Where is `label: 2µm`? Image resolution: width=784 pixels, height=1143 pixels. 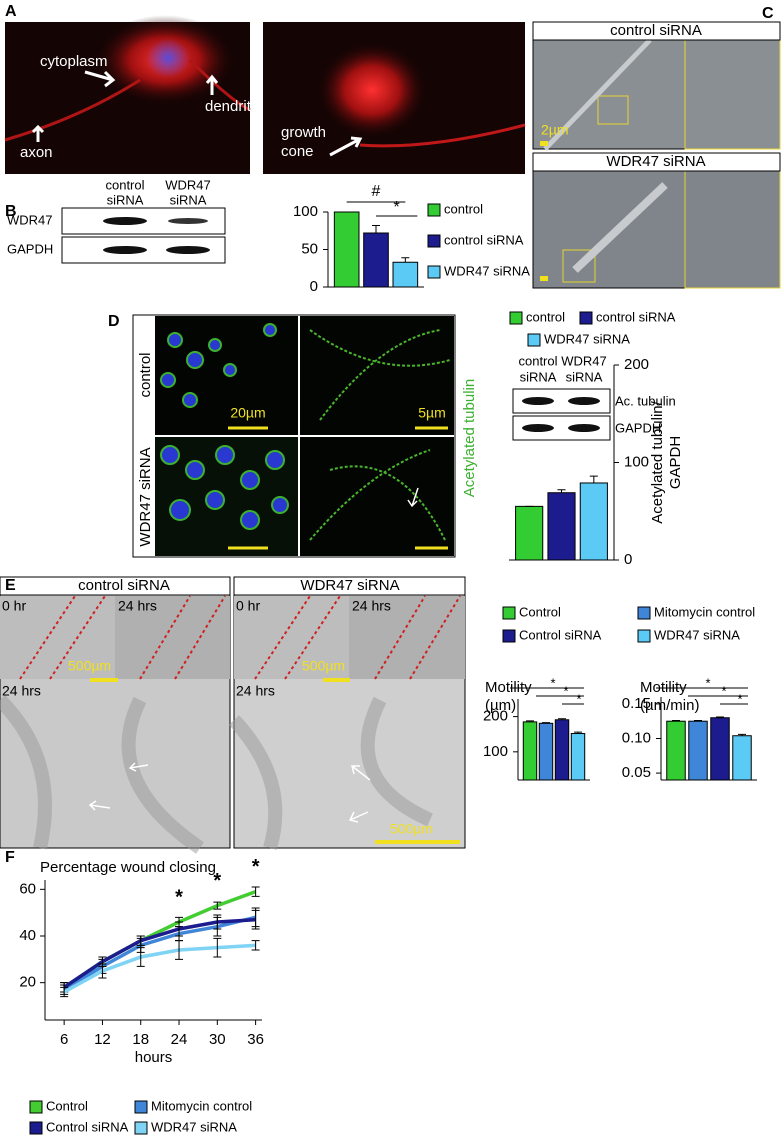
label: 2µm is located at coordinates (555, 130).